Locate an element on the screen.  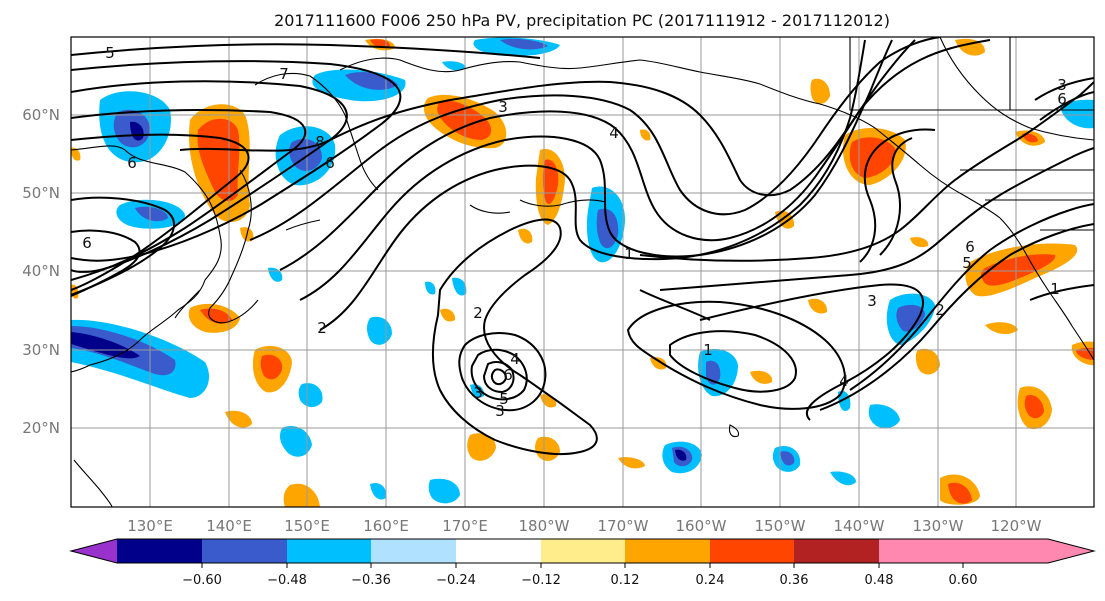
colorbar-tick-label: 0.36 is located at coordinates (794, 580).